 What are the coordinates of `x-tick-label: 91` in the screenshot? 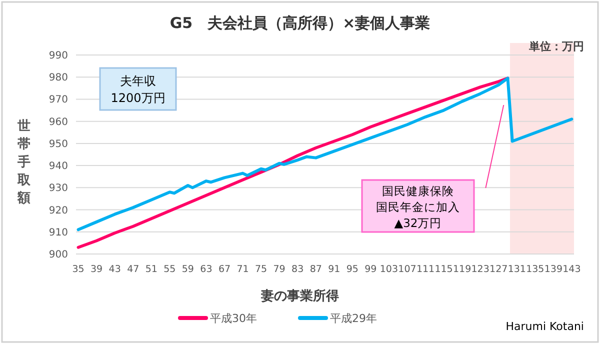 It's located at (334, 269).